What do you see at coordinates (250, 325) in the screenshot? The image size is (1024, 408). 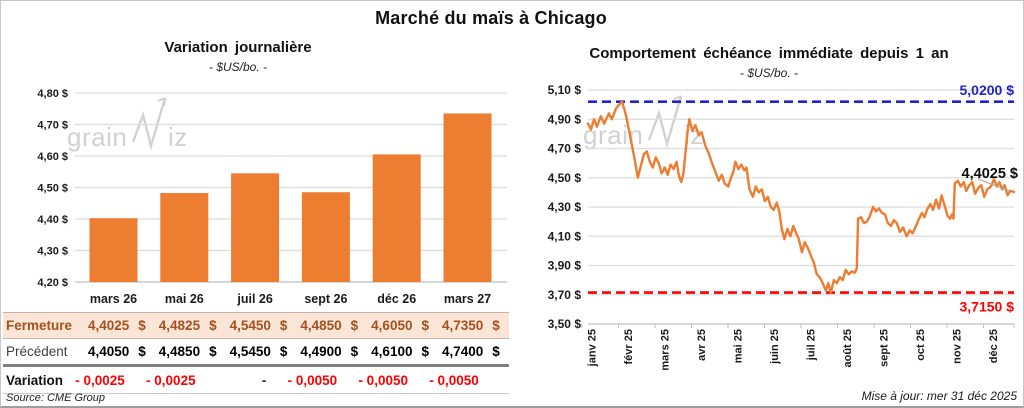 I see `cell-value: 4,5450` at bounding box center [250, 325].